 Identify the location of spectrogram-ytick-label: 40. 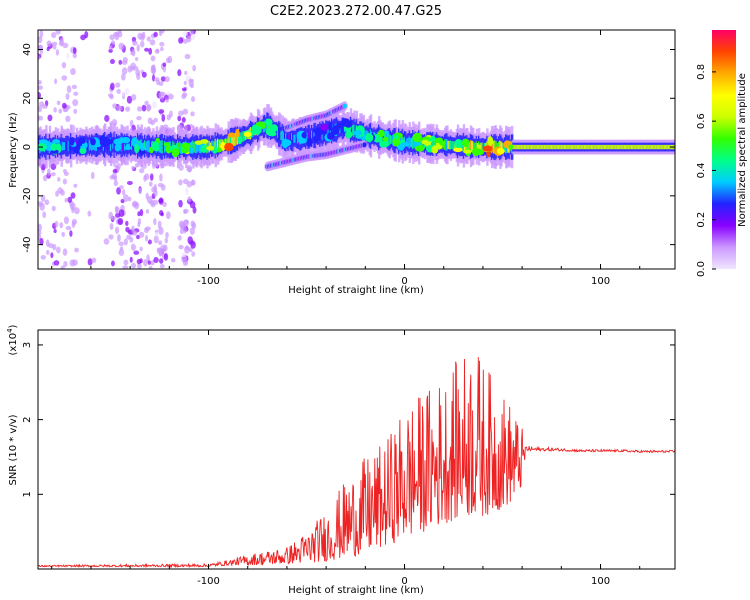
(27, 49).